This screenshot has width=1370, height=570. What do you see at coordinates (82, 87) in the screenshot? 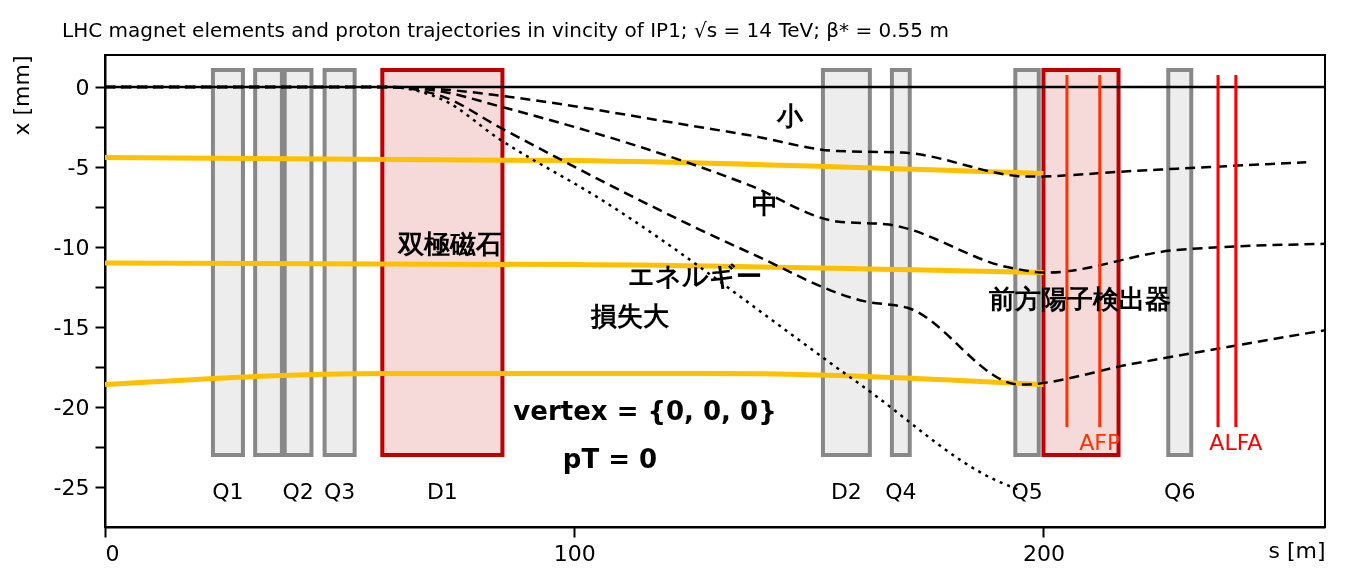
I see `y-tick-label: 0` at bounding box center [82, 87].